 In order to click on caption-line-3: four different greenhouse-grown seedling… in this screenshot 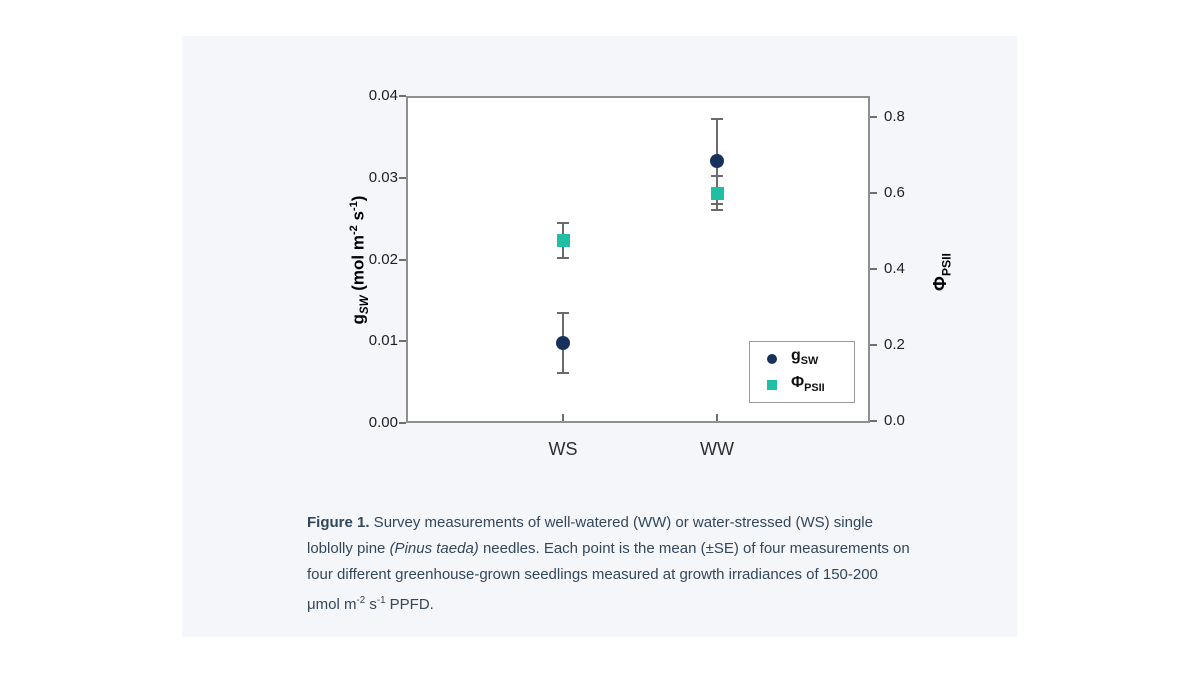, I will do `click(592, 574)`.